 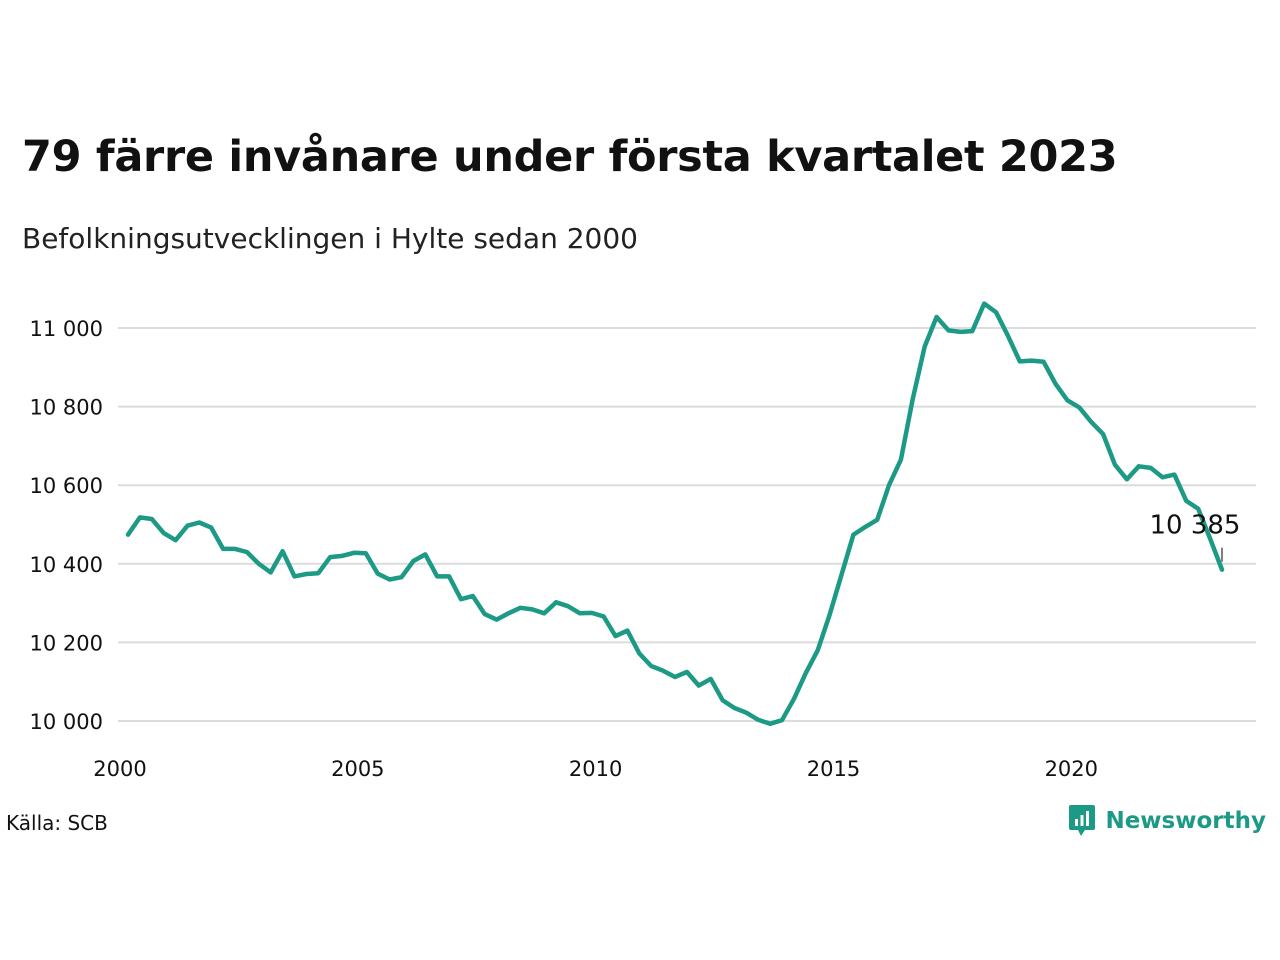 I want to click on y-axis-tick-labels: 10 000 10 200 10 400 10 600 10 800 11 000, so click(x=66, y=525).